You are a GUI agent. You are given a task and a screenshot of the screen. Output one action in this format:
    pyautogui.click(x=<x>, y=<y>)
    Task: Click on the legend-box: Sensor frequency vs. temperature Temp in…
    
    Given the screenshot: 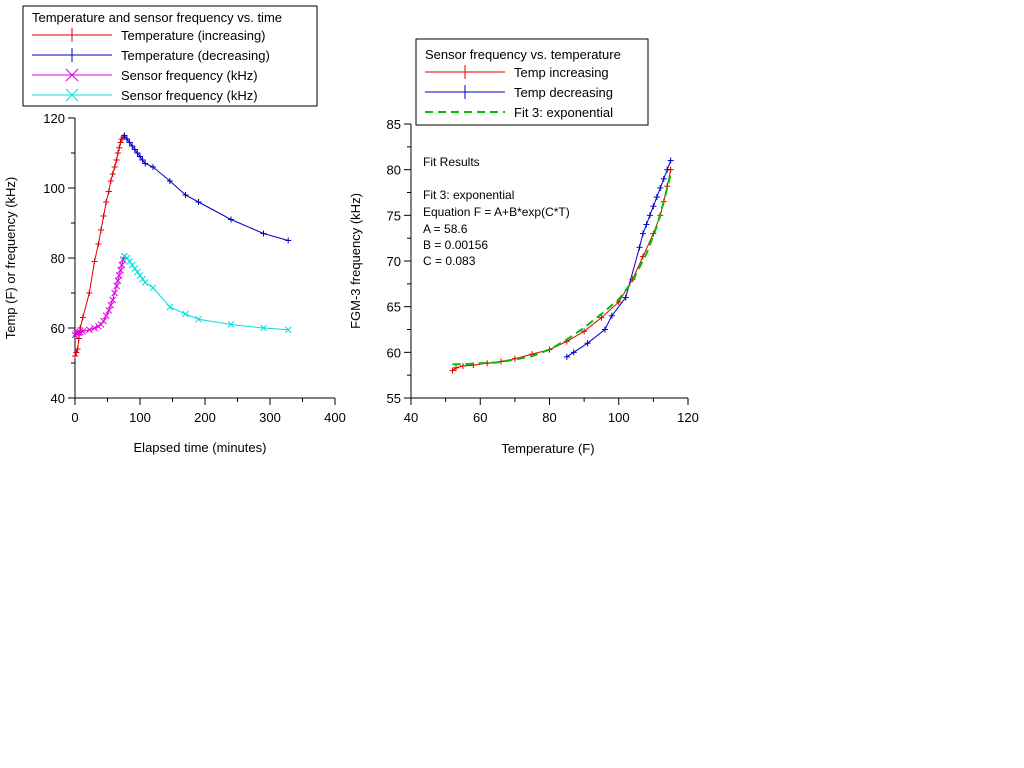 What is the action you would take?
    pyautogui.click(x=532, y=82)
    